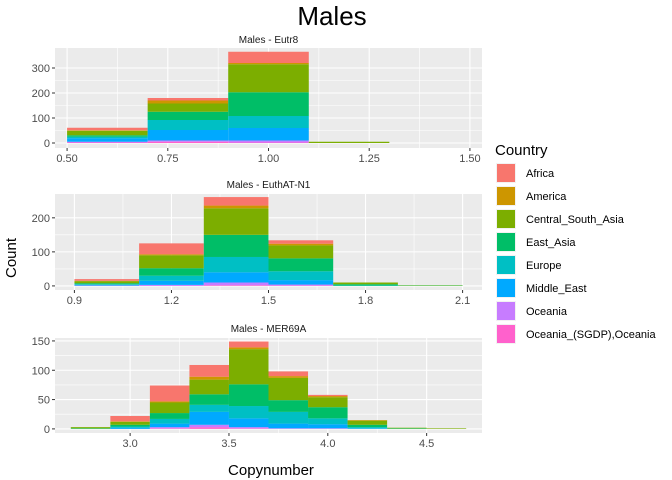 The image size is (672, 480). Describe the element at coordinates (540, 174) in the screenshot. I see `legend-label: Africa` at that location.